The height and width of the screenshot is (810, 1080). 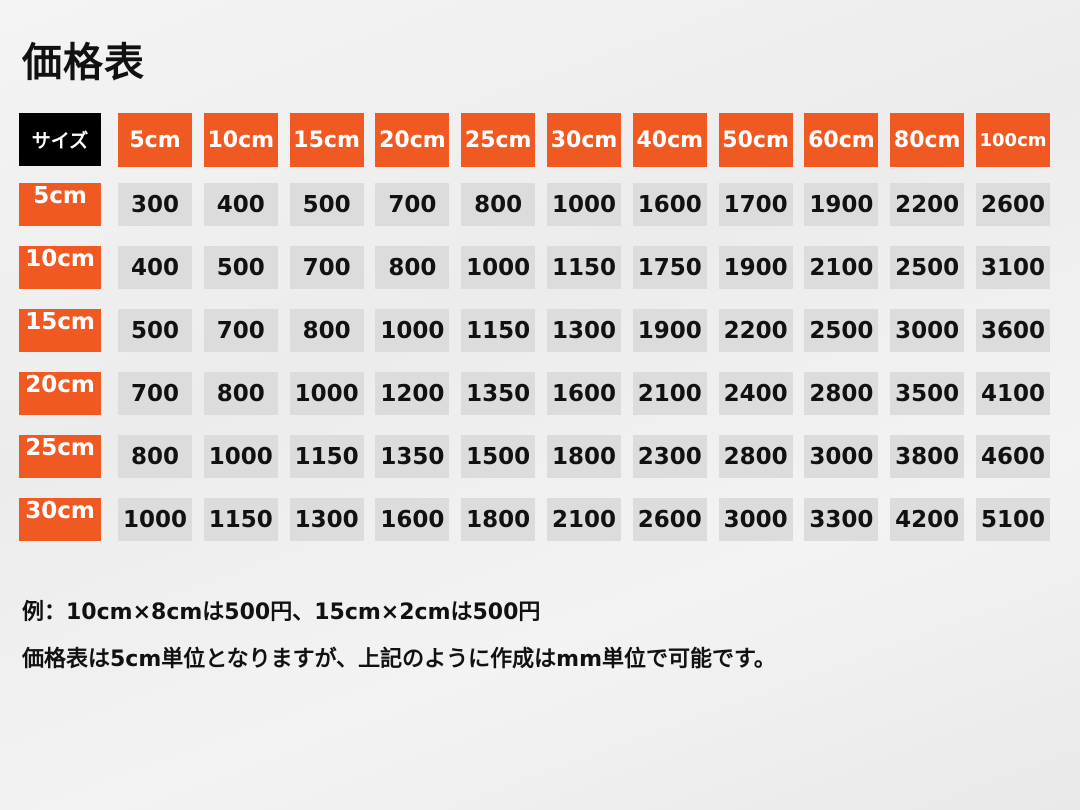 I want to click on price-cell: 1750, so click(x=669, y=267).